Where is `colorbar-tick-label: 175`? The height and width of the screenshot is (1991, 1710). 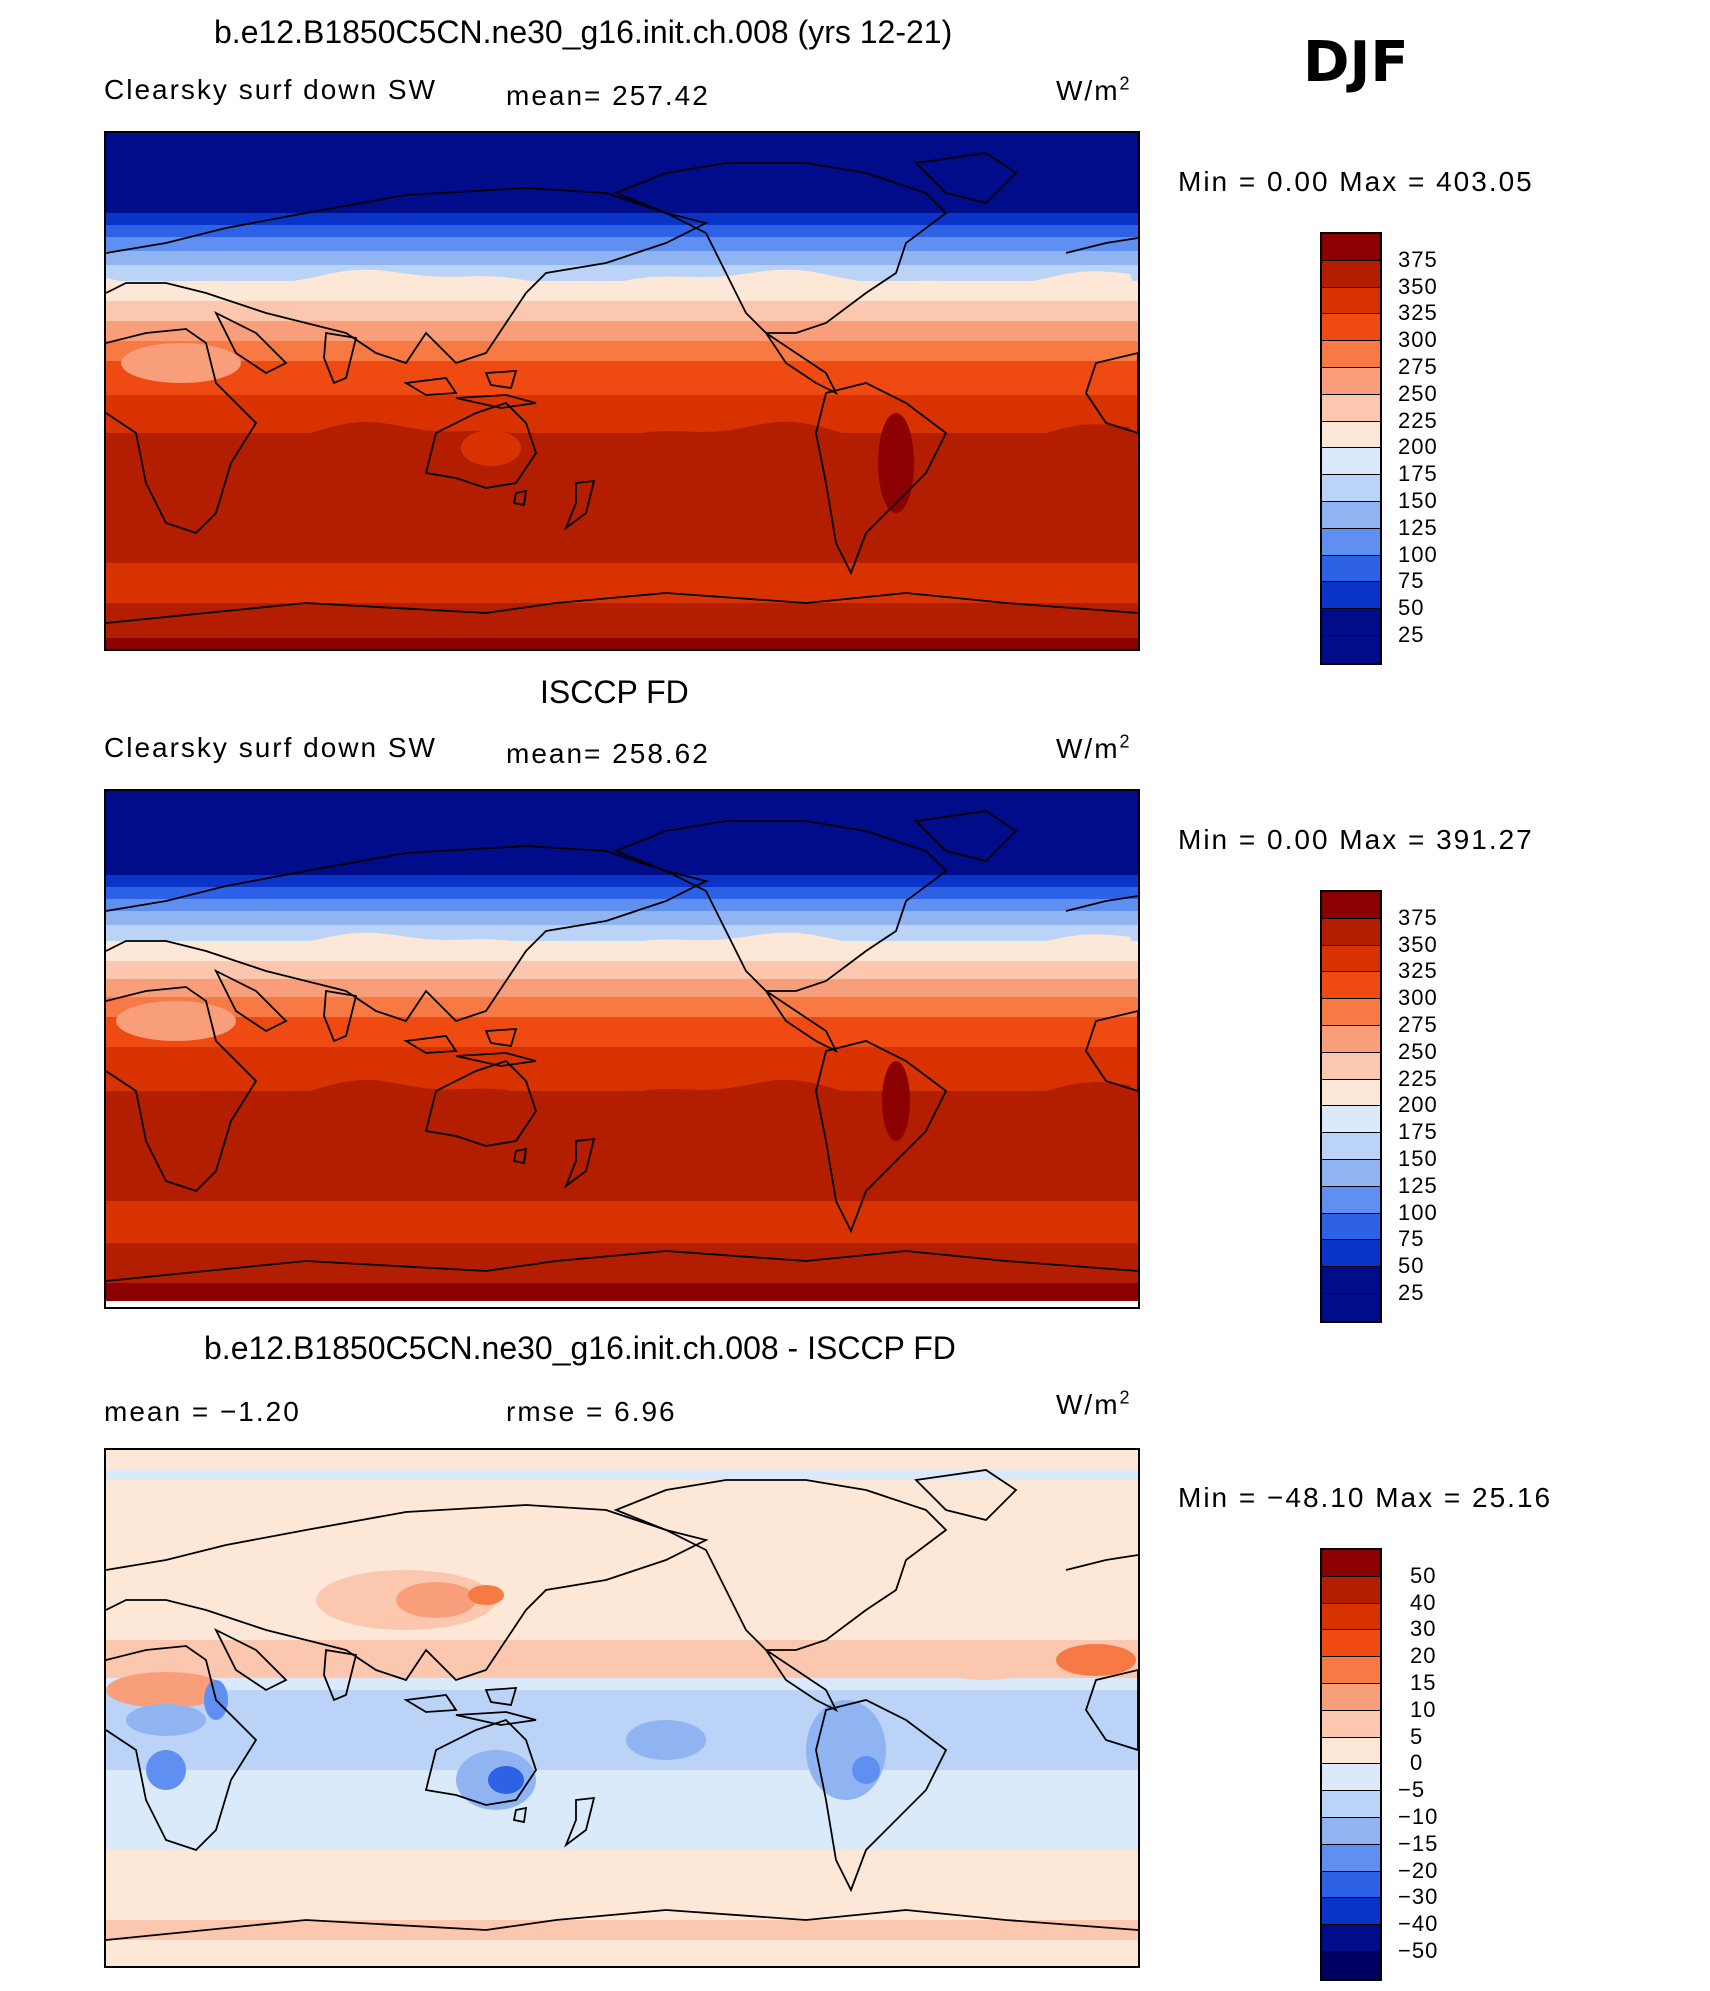 colorbar-tick-label: 175 is located at coordinates (1418, 474).